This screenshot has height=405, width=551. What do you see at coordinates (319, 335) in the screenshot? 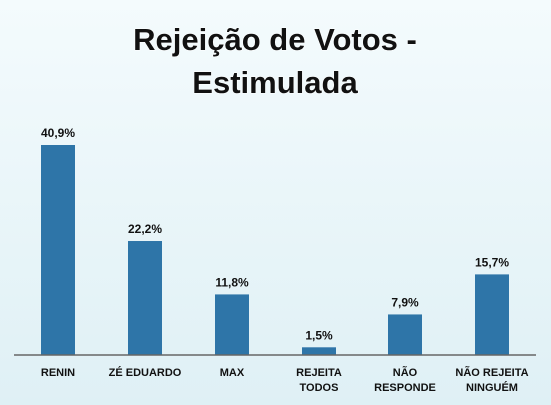
I see `value-label-3: 1,5%` at bounding box center [319, 335].